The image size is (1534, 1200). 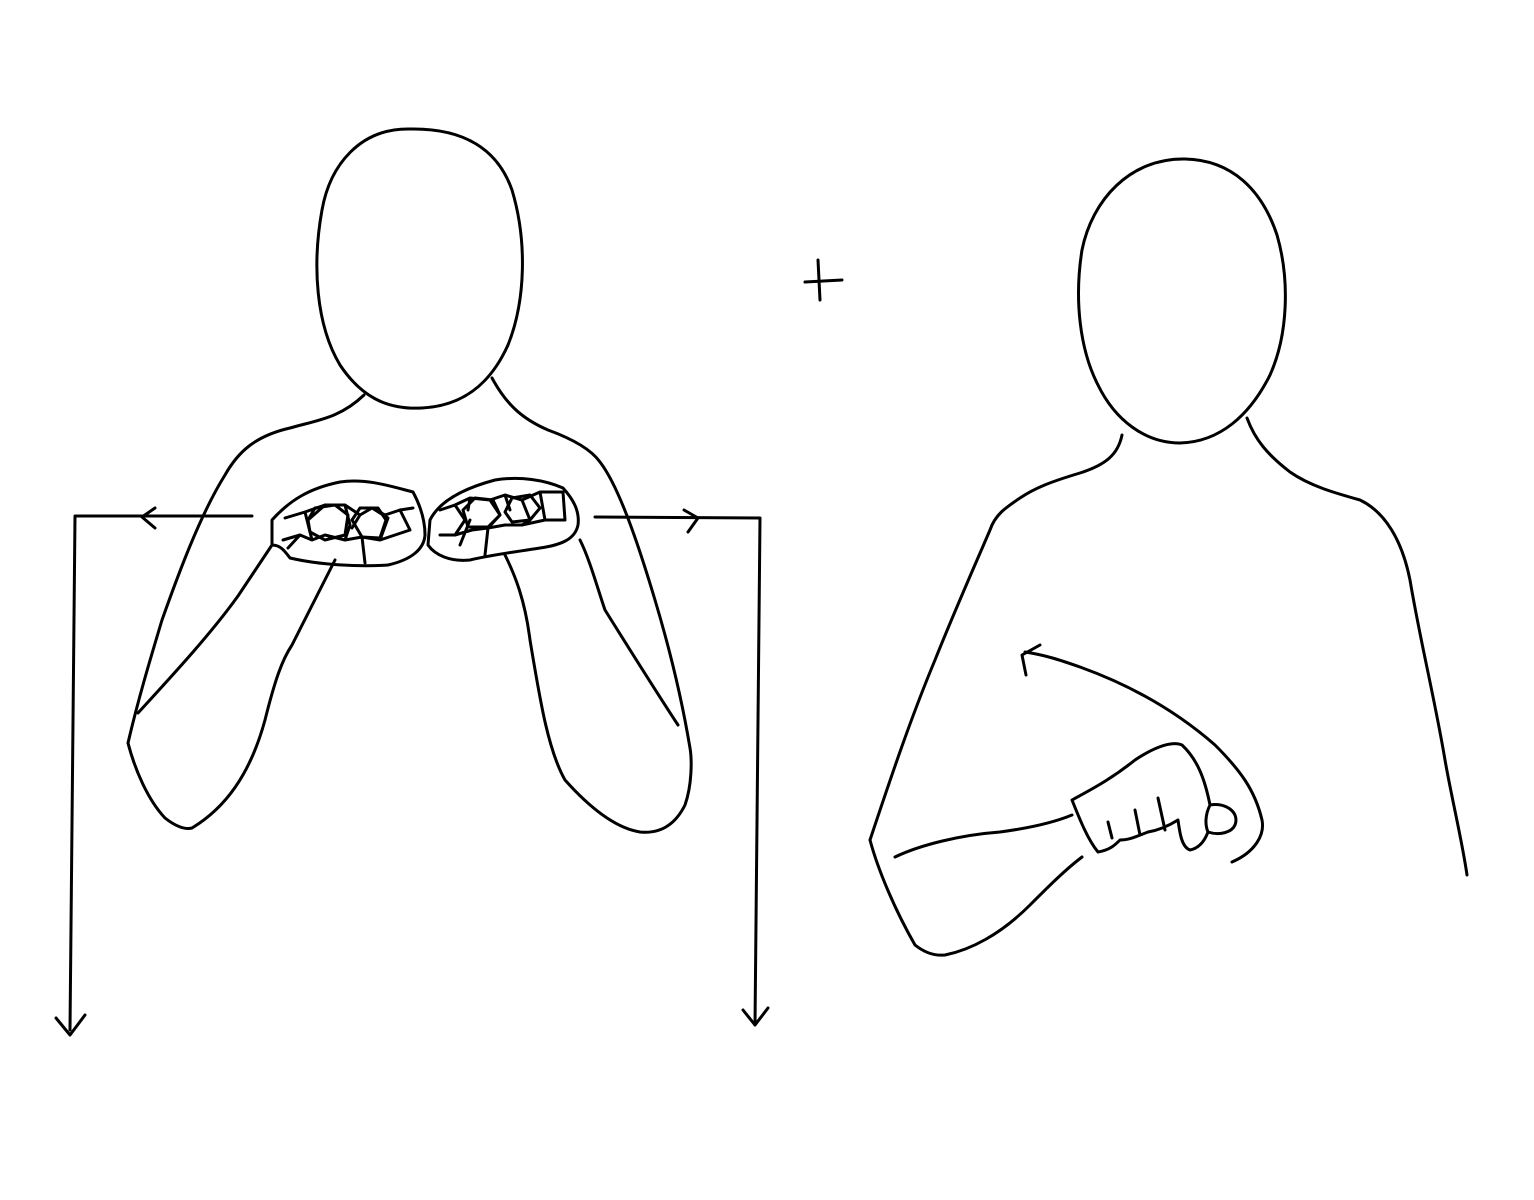 What do you see at coordinates (1154, 798) in the screenshot?
I see `fist-right-signer` at bounding box center [1154, 798].